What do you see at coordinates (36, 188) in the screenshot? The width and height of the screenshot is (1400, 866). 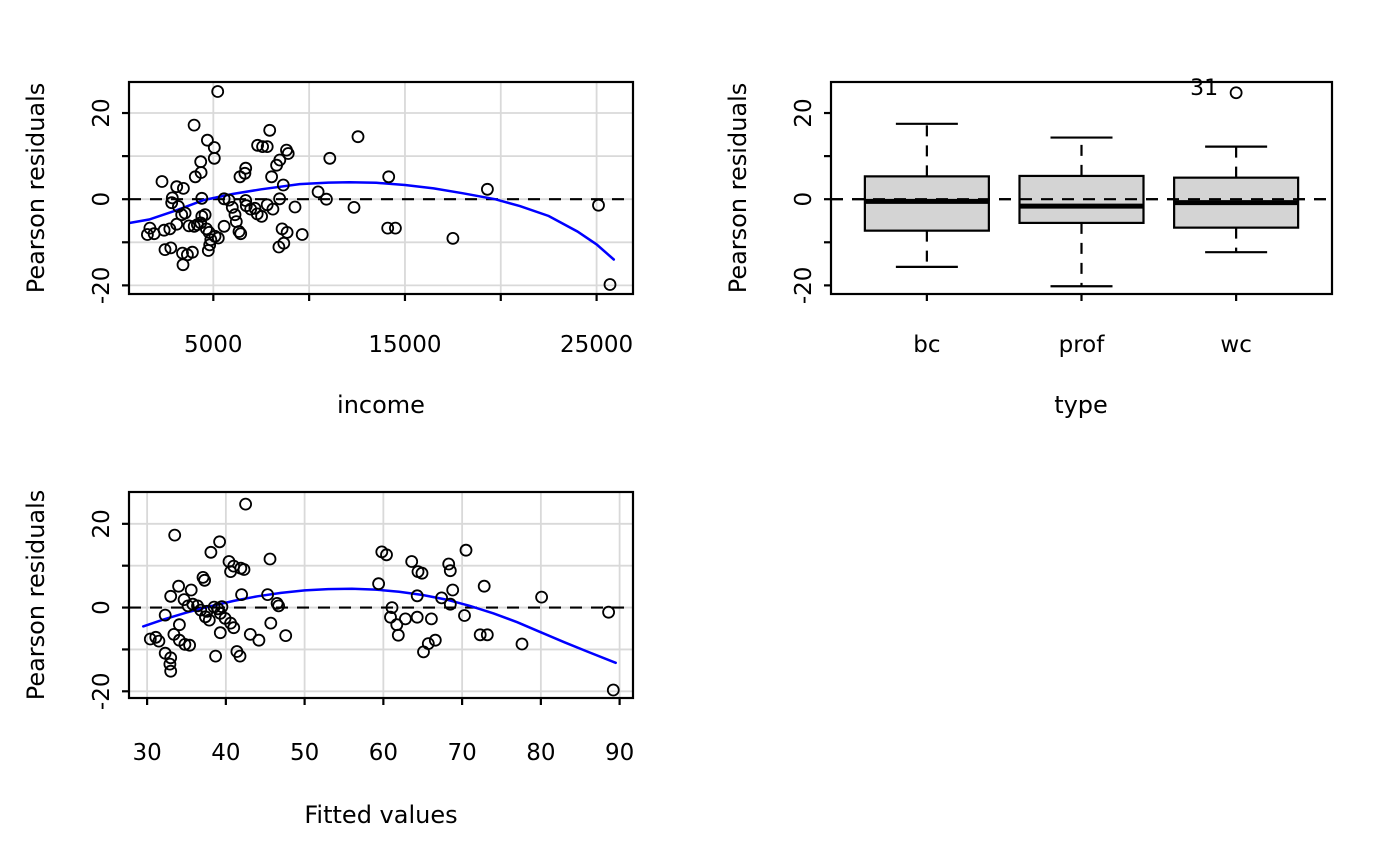 I see `y-axis-title-income-panel: Pearson residuals` at bounding box center [36, 188].